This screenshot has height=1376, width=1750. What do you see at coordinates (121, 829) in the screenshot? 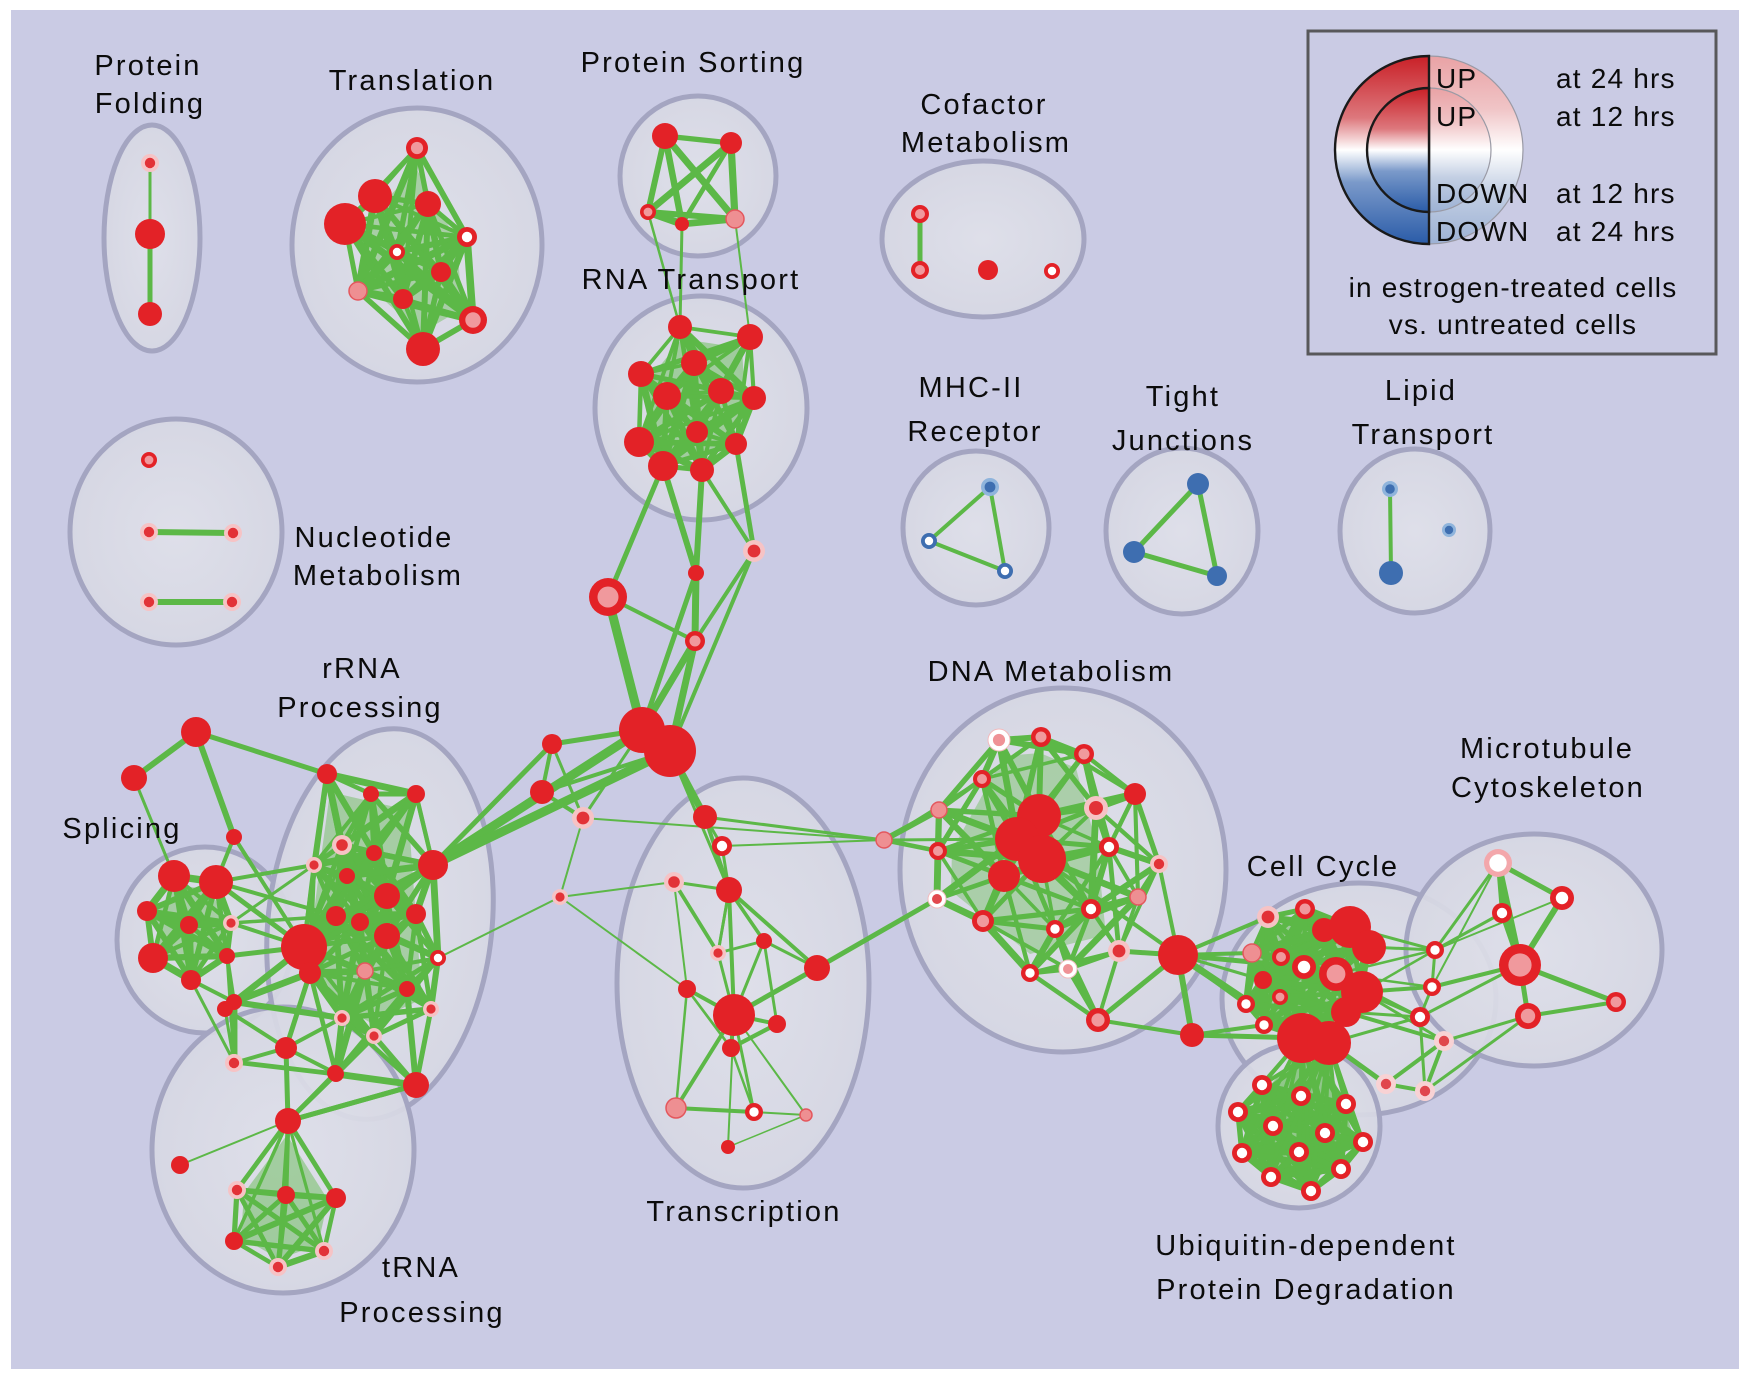
I see `svg-text: Splicing` at bounding box center [121, 829].